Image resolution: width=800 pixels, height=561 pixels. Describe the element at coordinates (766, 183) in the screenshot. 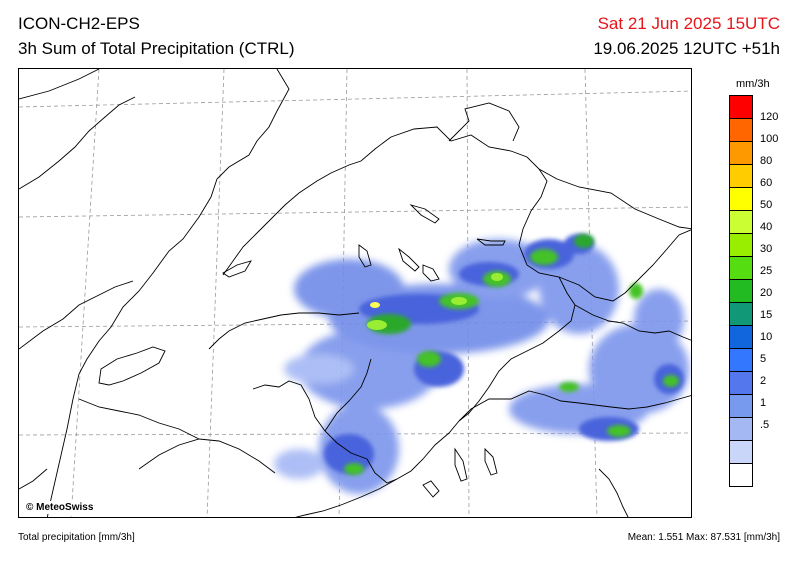

I see `legend-tick-label: 60` at that location.